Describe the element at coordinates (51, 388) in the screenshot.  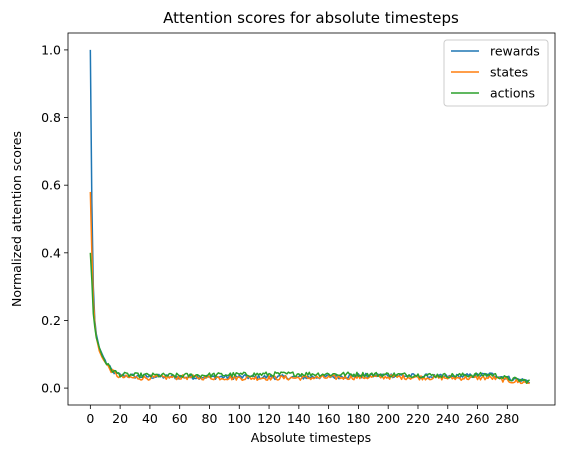
I see `y-tick-label: 0.0` at that location.